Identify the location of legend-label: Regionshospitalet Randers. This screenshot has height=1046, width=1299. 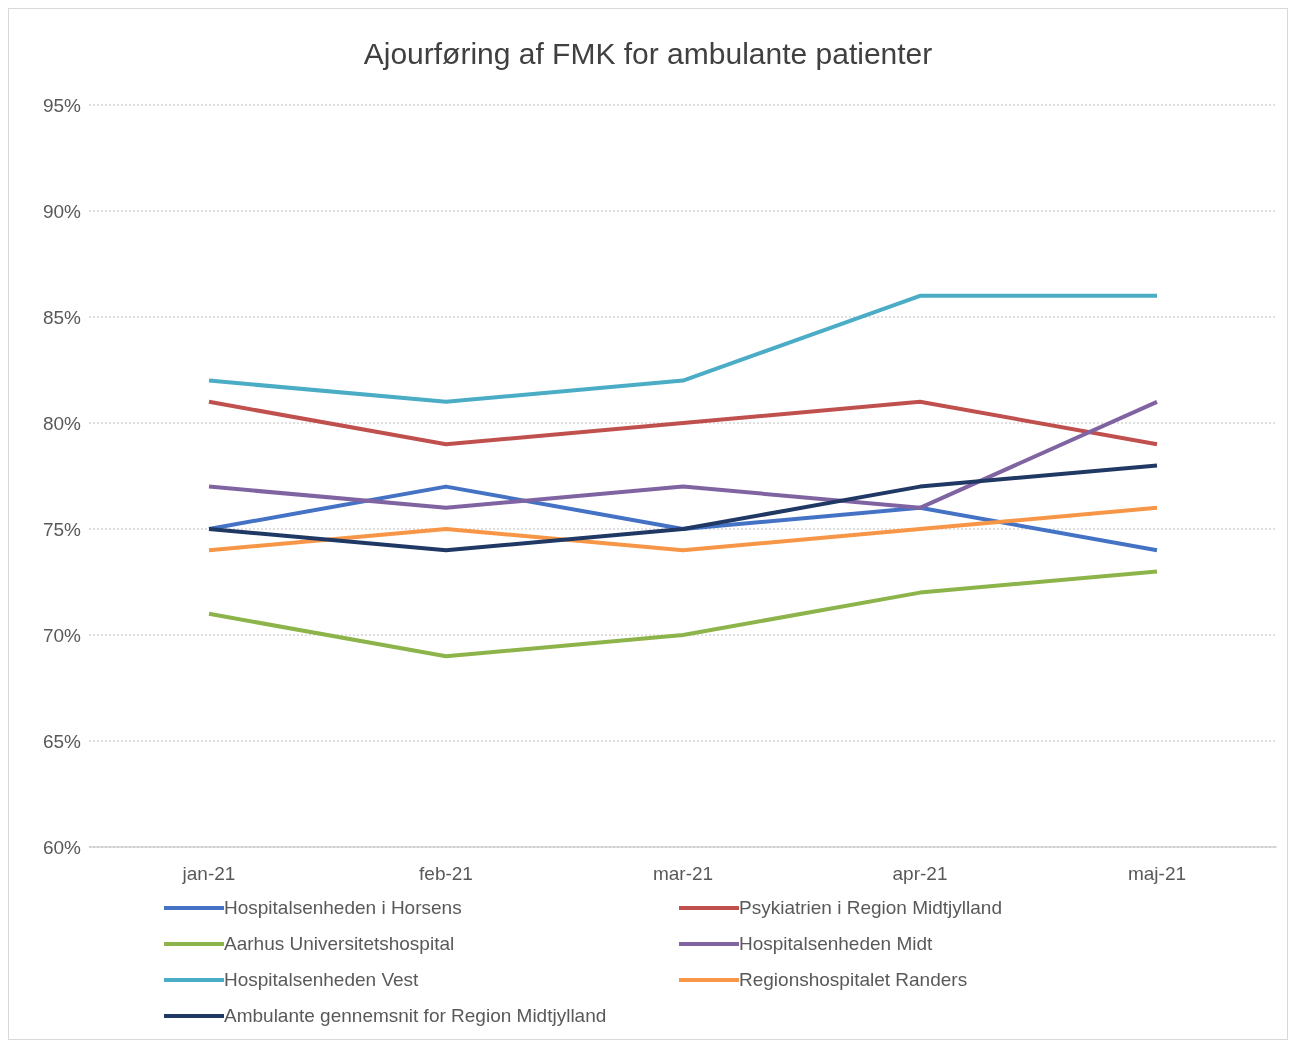
(853, 980).